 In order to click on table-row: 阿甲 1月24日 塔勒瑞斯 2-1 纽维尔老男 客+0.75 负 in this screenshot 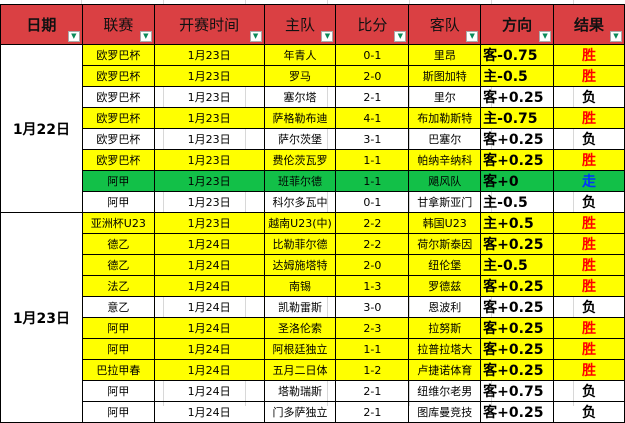, I will do `click(313, 391)`.